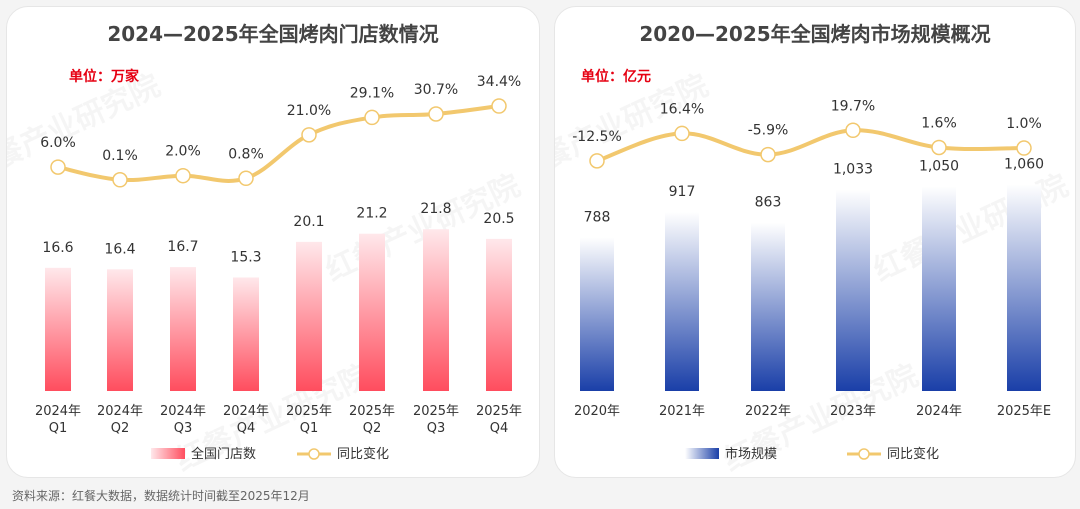 Image resolution: width=1080 pixels, height=509 pixels. What do you see at coordinates (308, 222) in the screenshot?
I see `bar-label: 20.1` at bounding box center [308, 222].